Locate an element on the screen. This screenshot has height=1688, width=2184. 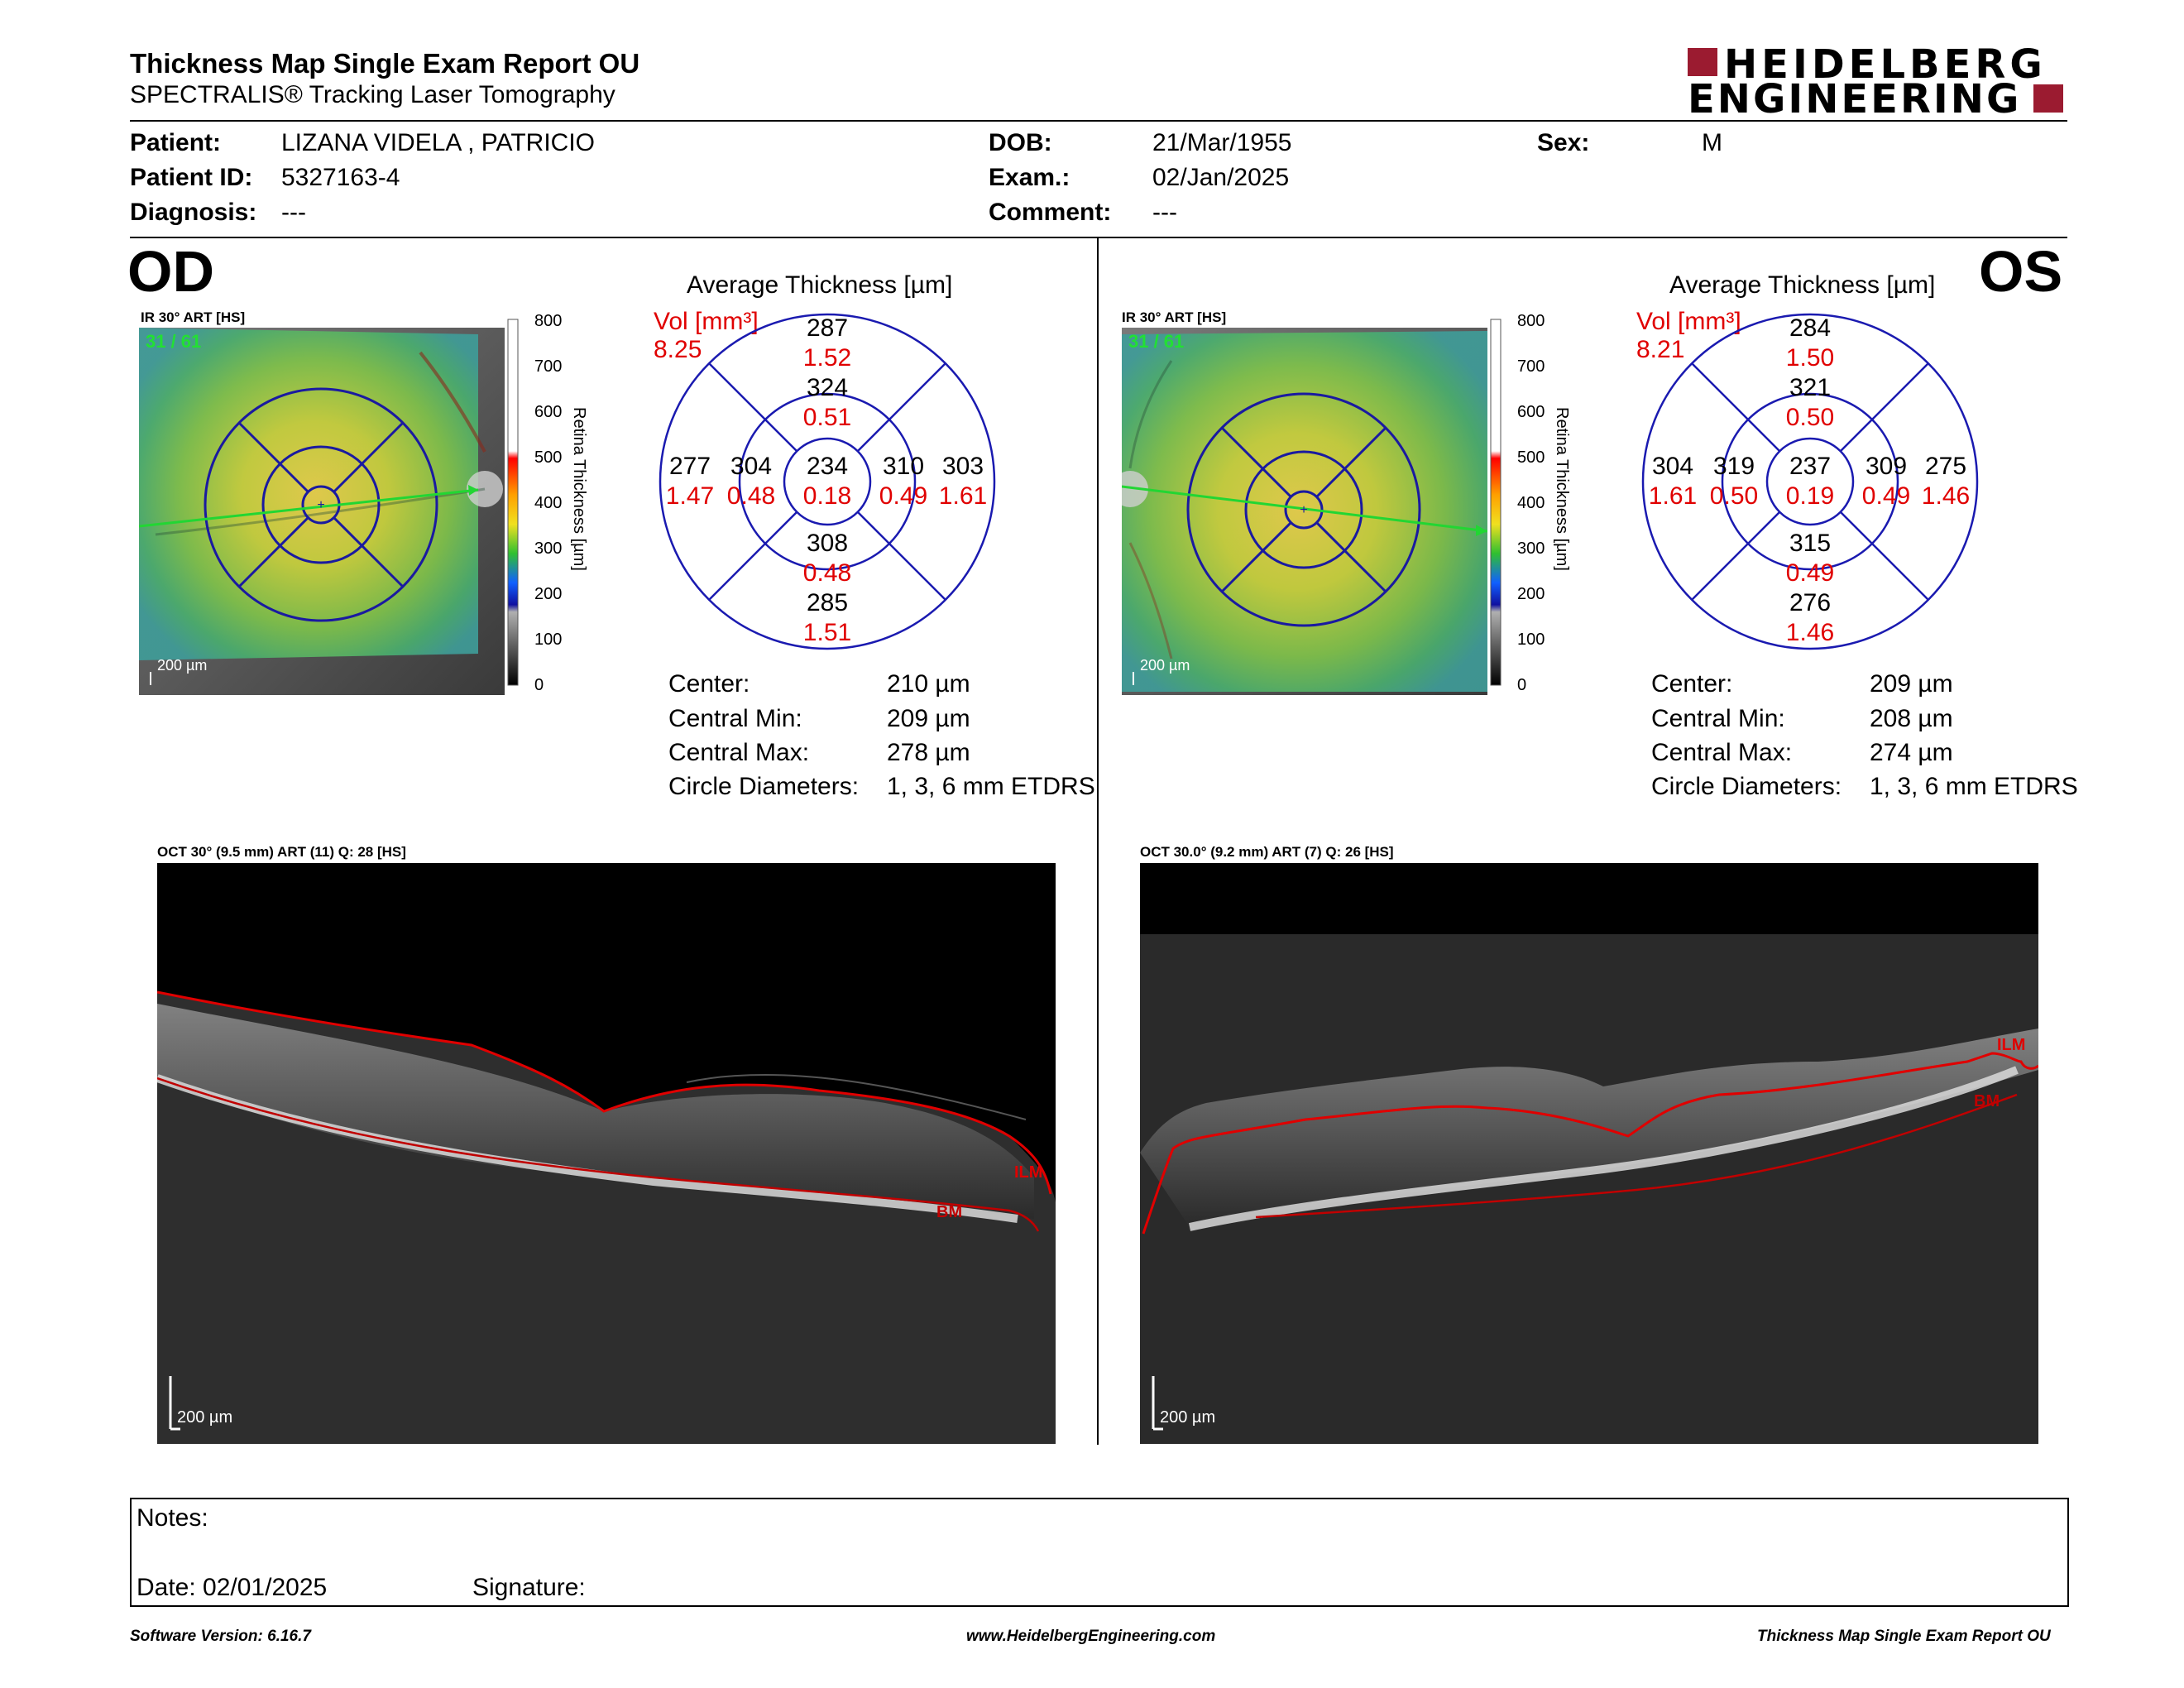
logo-square-top is located at coordinates (1702, 62).